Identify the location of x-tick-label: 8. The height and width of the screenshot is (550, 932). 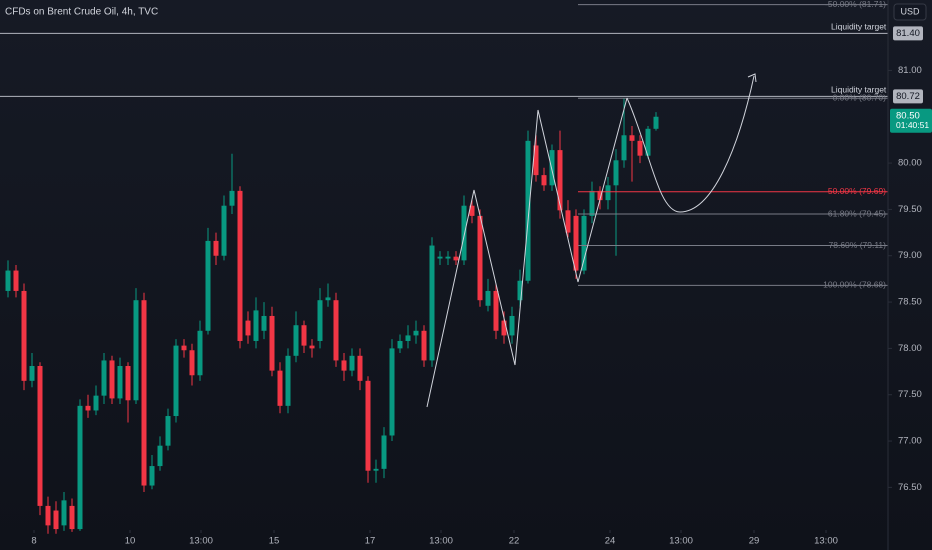
(33, 541).